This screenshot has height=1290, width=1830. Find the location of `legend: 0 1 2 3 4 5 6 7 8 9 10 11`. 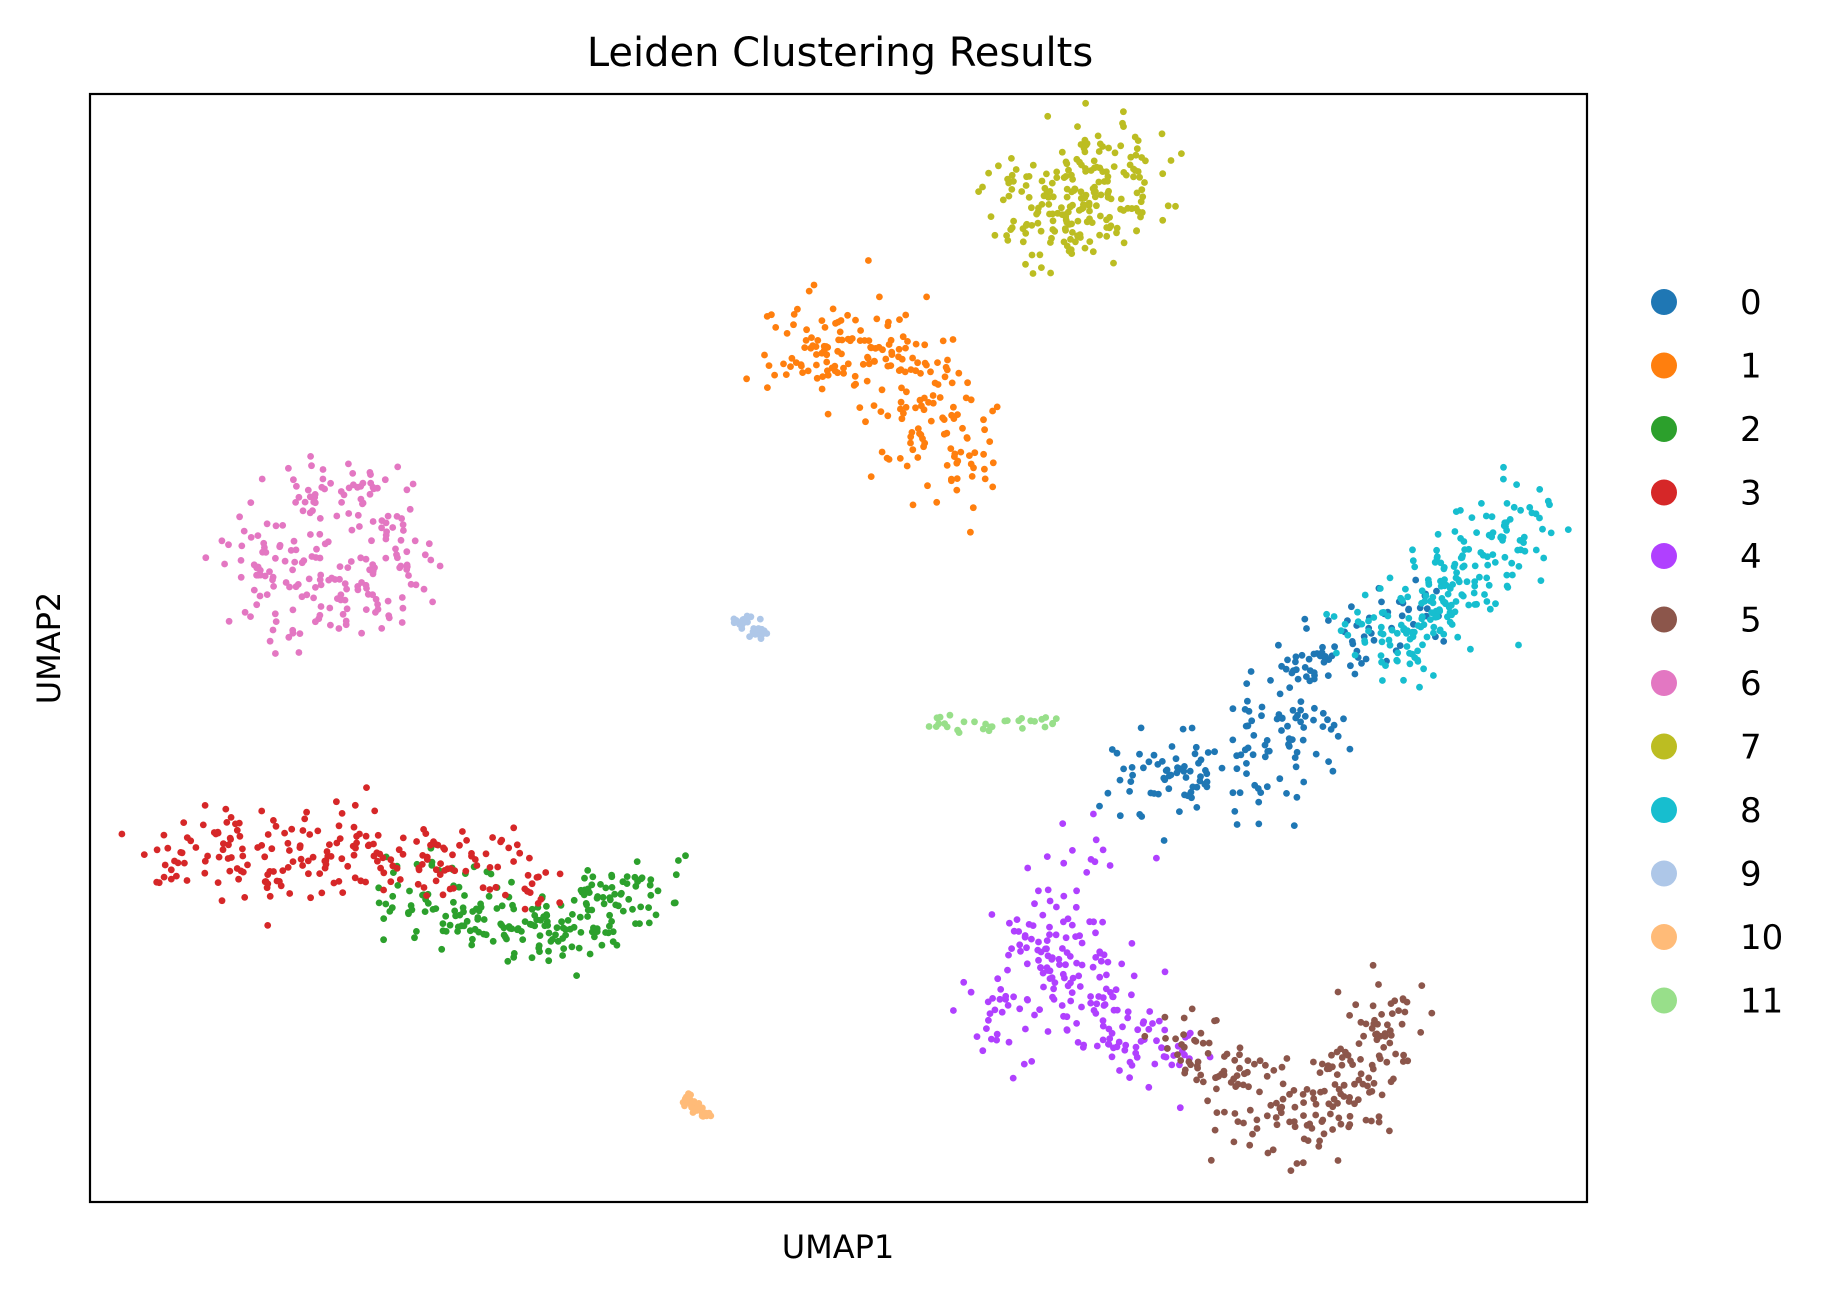

legend: 0 1 2 3 4 5 6 7 8 9 10 11 is located at coordinates (1717, 652).